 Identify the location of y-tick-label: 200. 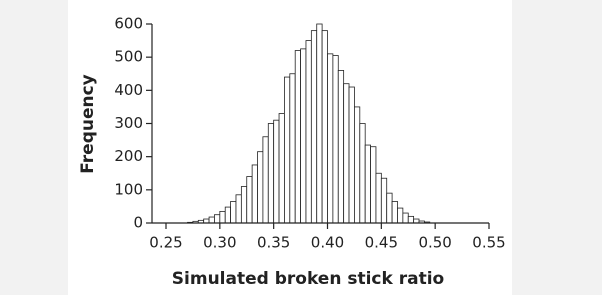
(128, 156).